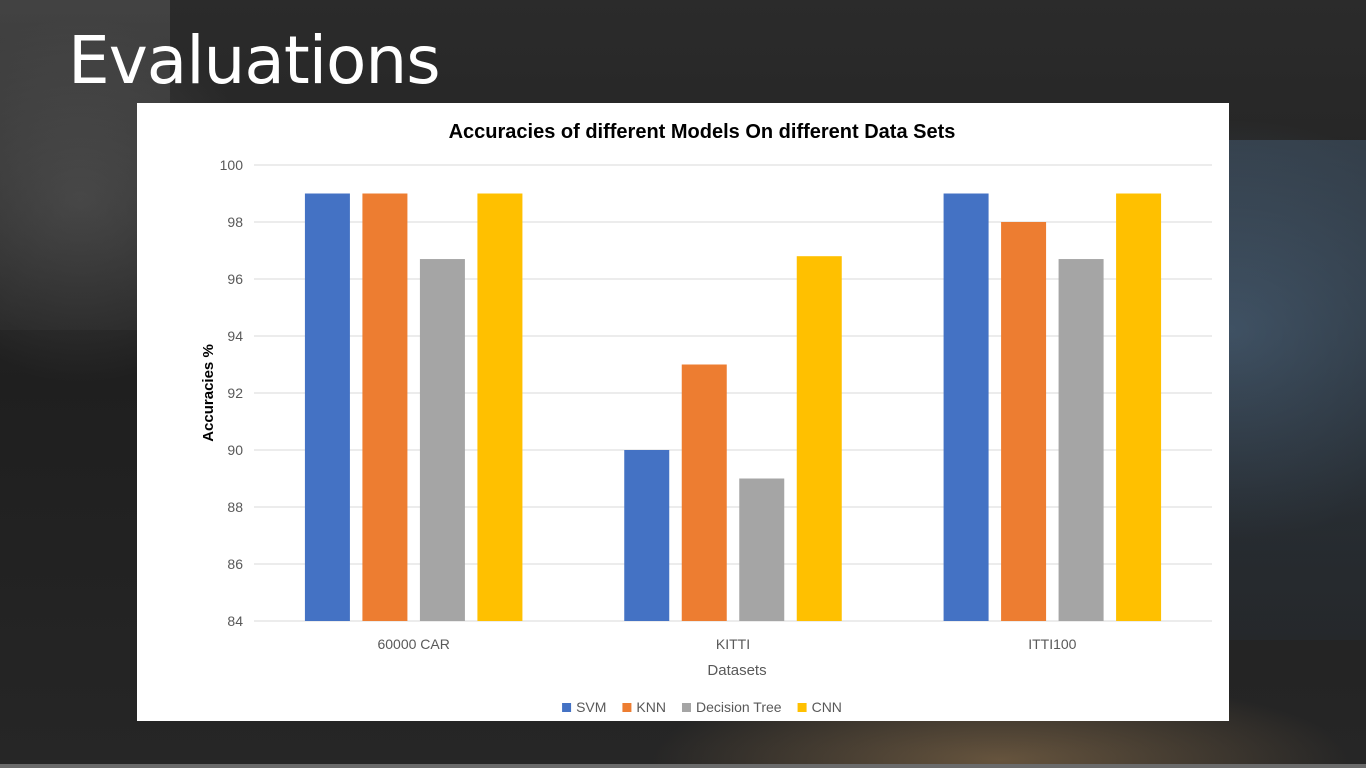 The height and width of the screenshot is (768, 1366). I want to click on y-tick-label: 88, so click(235, 507).